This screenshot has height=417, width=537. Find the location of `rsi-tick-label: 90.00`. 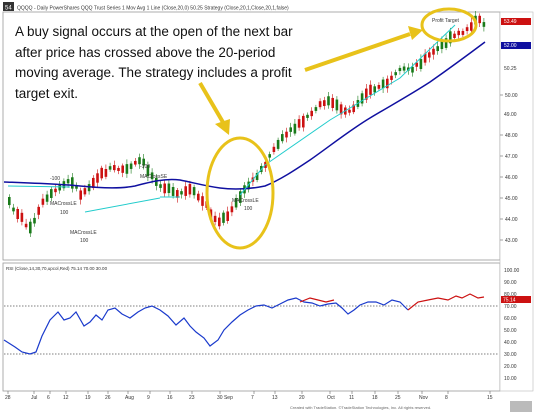

rsi-tick-label: 90.00 is located at coordinates (510, 283).